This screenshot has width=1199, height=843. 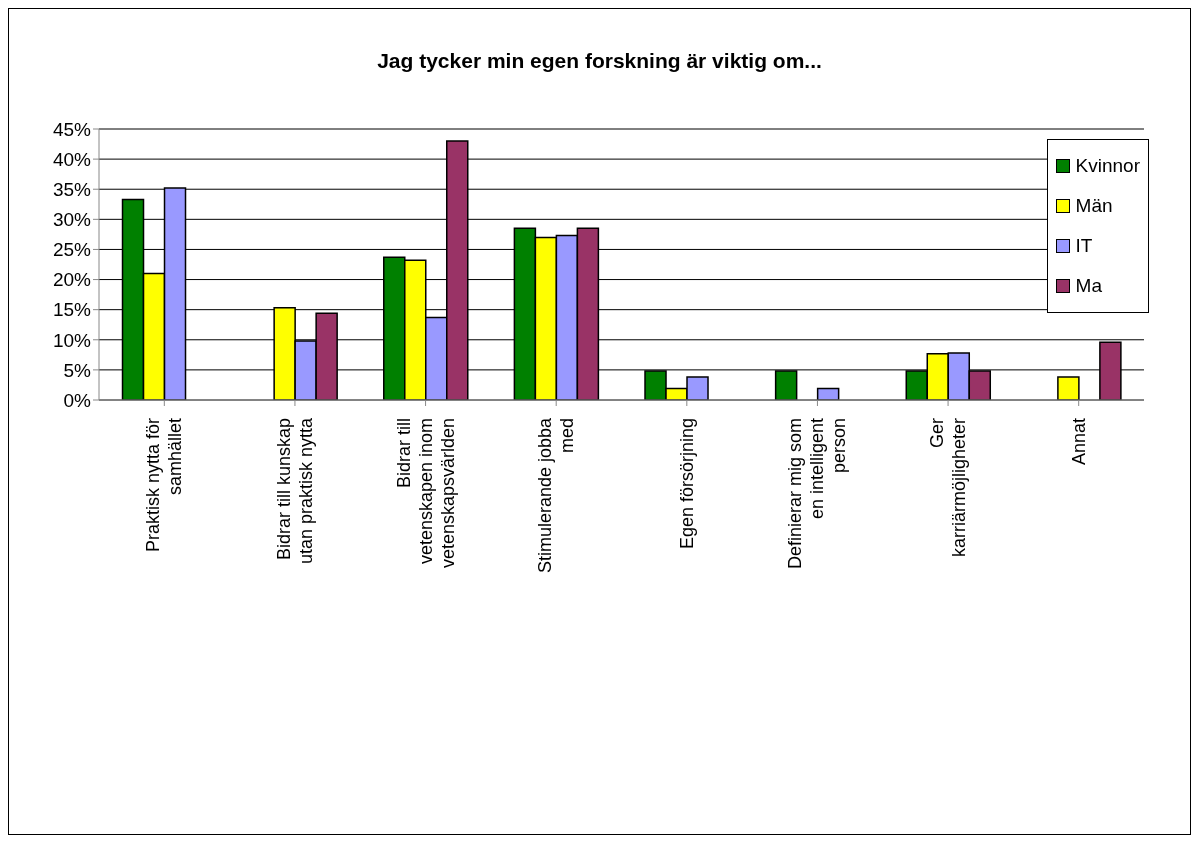 I want to click on x-tick-label: Egen försörjning, so click(x=686, y=484).